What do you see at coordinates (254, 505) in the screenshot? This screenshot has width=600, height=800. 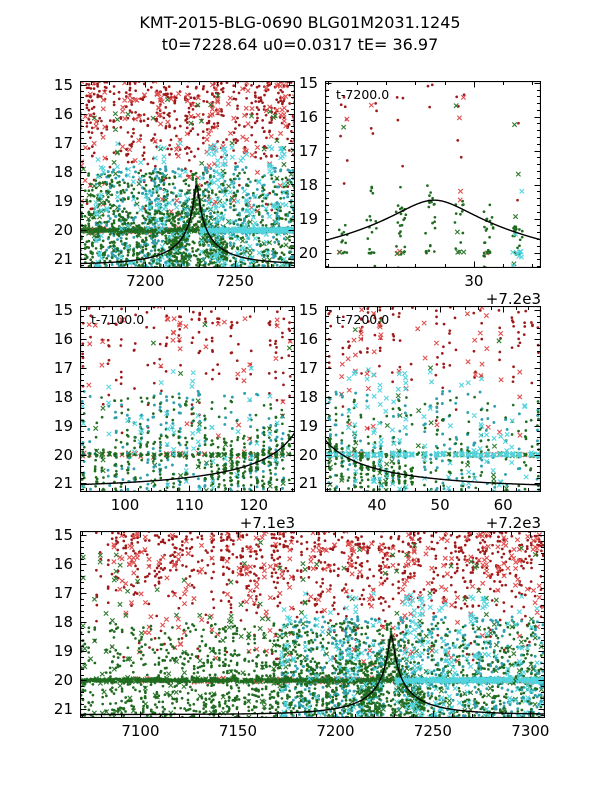 I see `x-tick-label: 120` at bounding box center [254, 505].